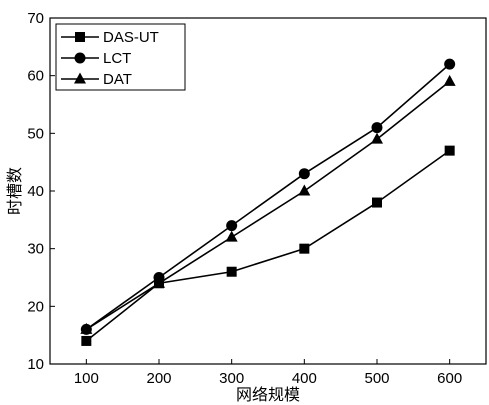 The height and width of the screenshot is (405, 489). I want to click on x-axis: 100 200 300 400 500 600, so click(268, 373).